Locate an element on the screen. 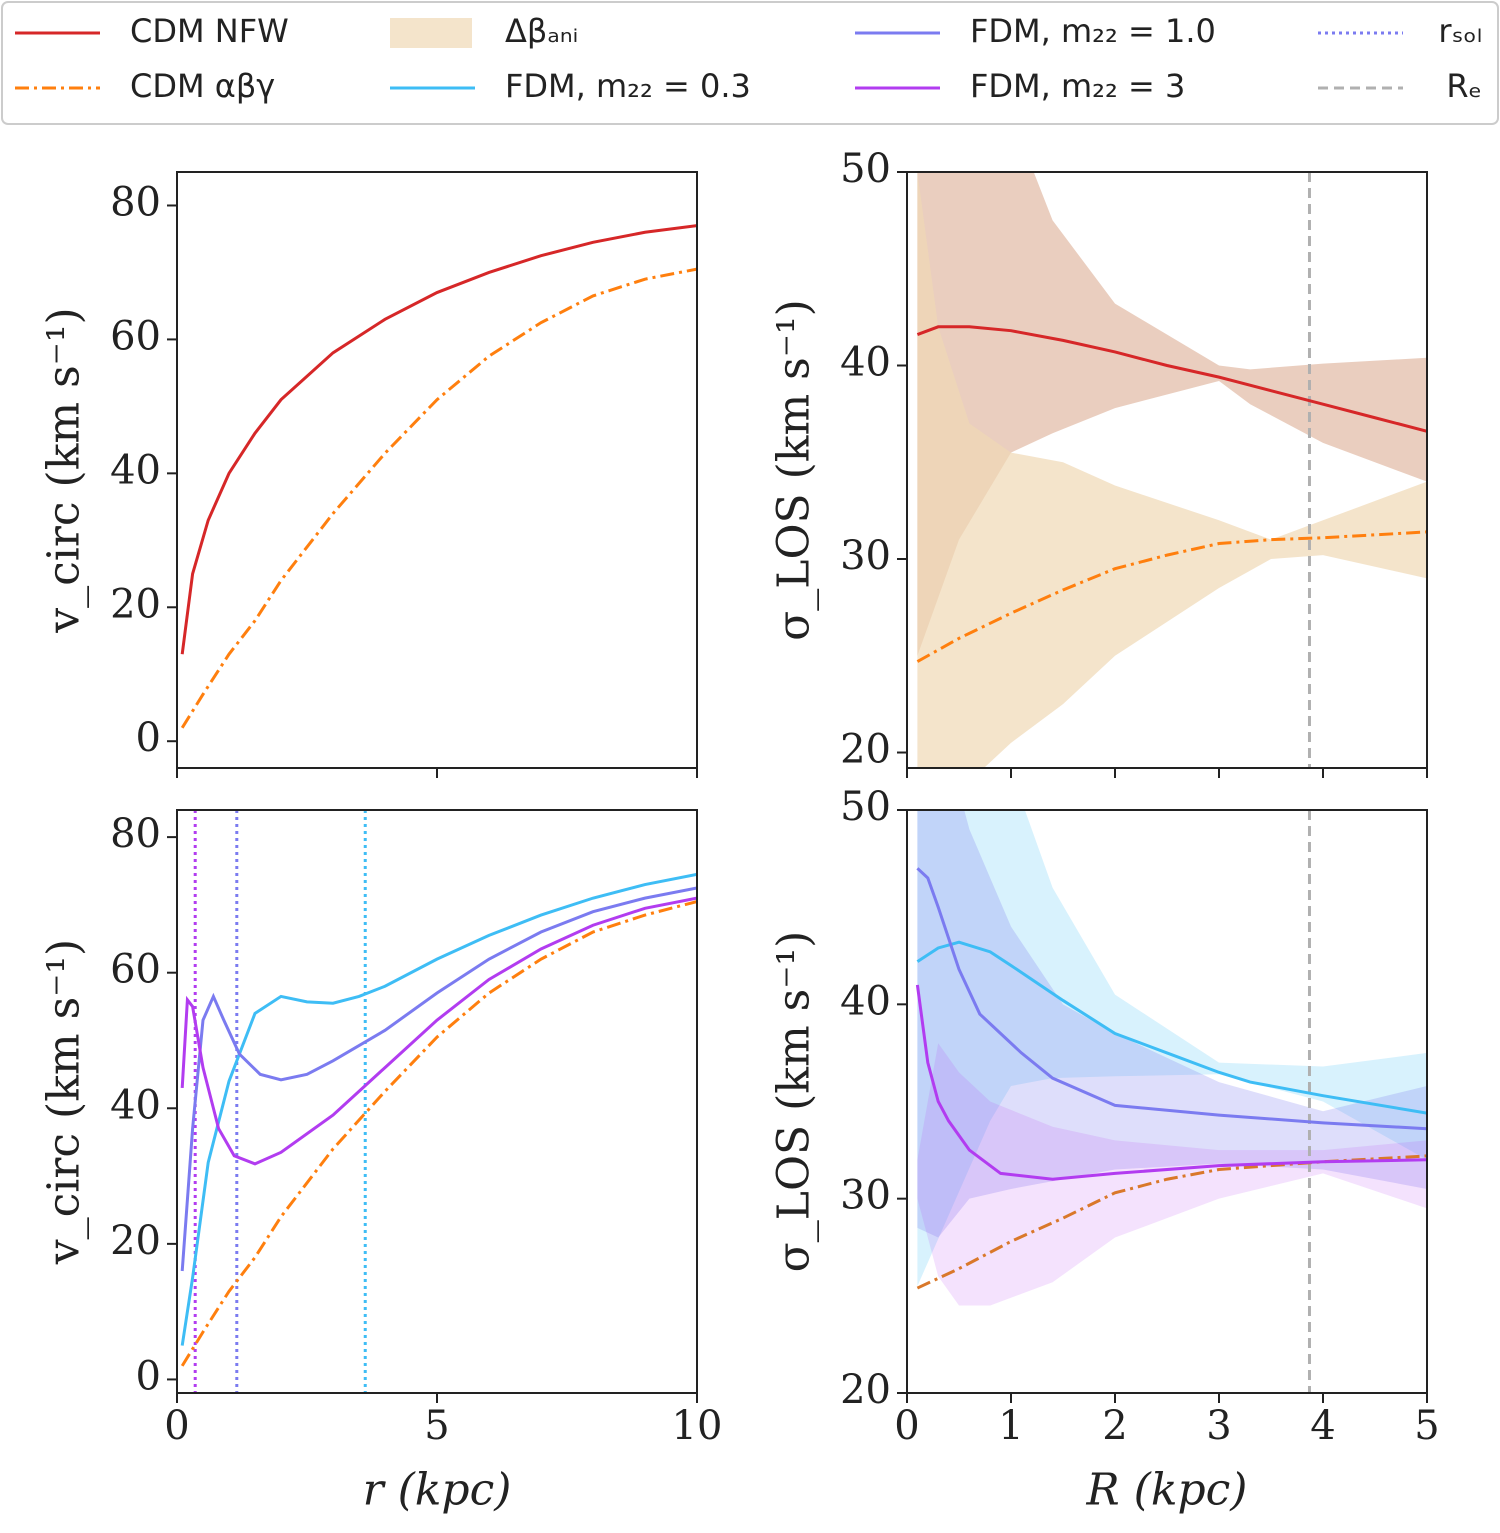 This screenshot has width=1500, height=1533. x-tick-label: 3 is located at coordinates (1218, 1426).